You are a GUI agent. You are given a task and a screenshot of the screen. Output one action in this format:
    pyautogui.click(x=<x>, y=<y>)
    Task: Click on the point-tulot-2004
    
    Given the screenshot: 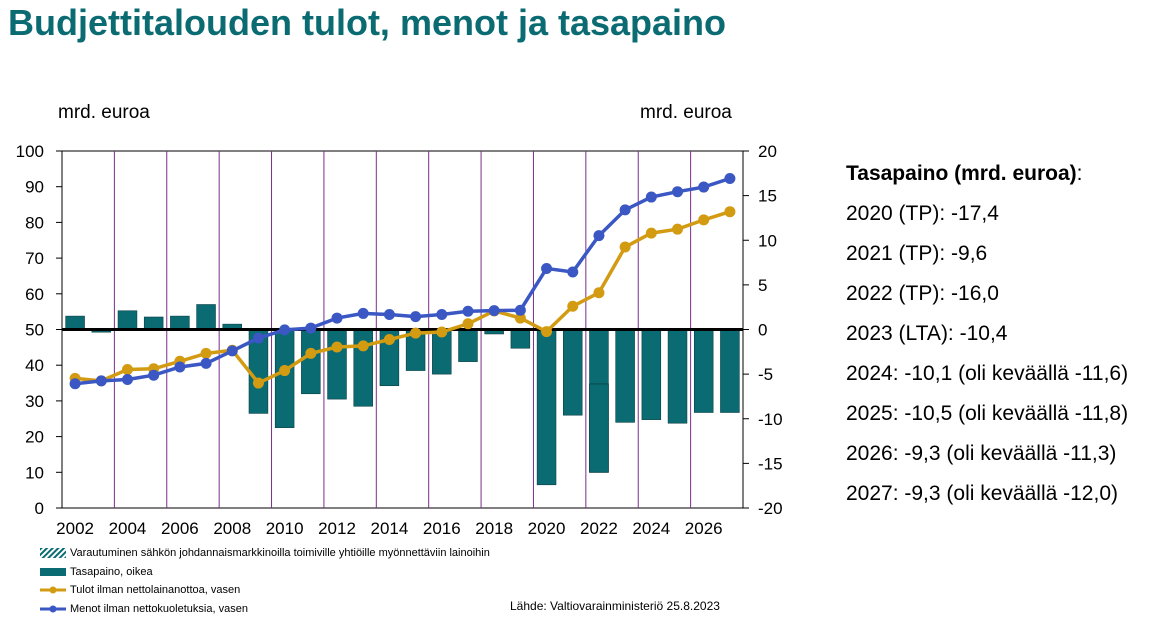 What is the action you would take?
    pyautogui.click(x=127, y=369)
    